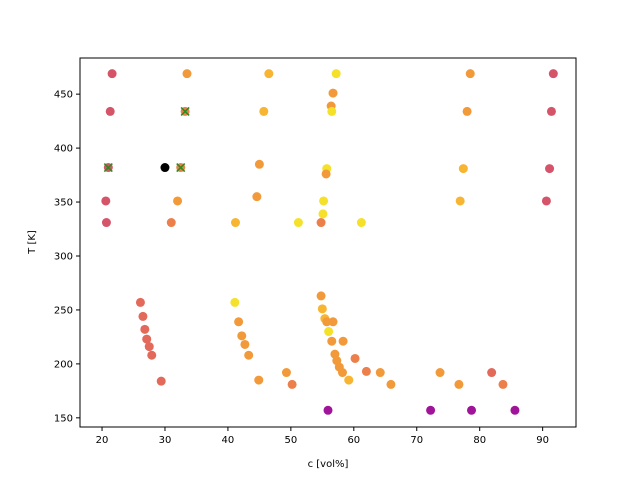 The width and height of the screenshot is (640, 480). Describe the element at coordinates (416, 440) in the screenshot. I see `x-tick-label: 70` at that location.